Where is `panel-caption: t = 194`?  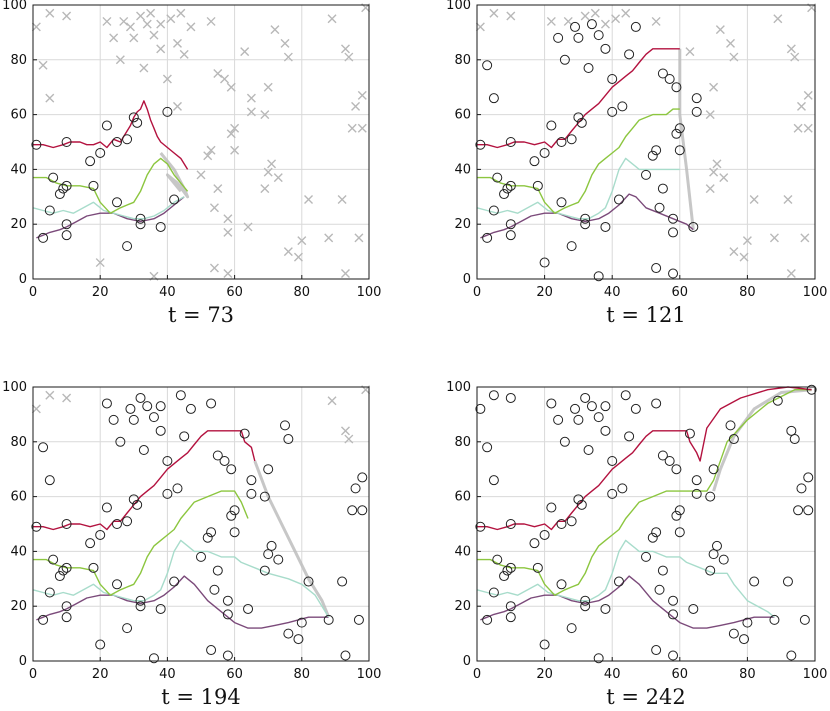 panel-caption: t = 194 is located at coordinates (200, 697).